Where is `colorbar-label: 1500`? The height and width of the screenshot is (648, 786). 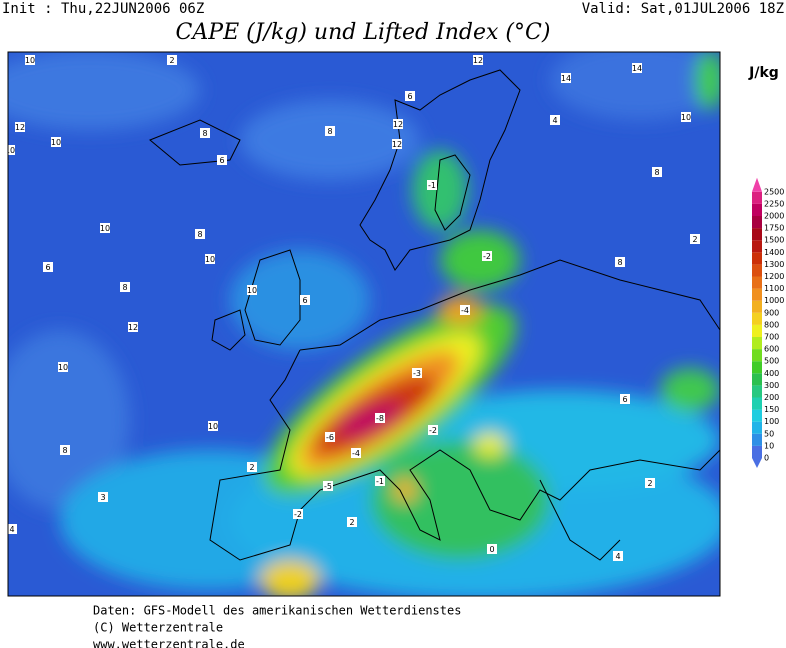 colorbar-label: 1500 is located at coordinates (774, 240).